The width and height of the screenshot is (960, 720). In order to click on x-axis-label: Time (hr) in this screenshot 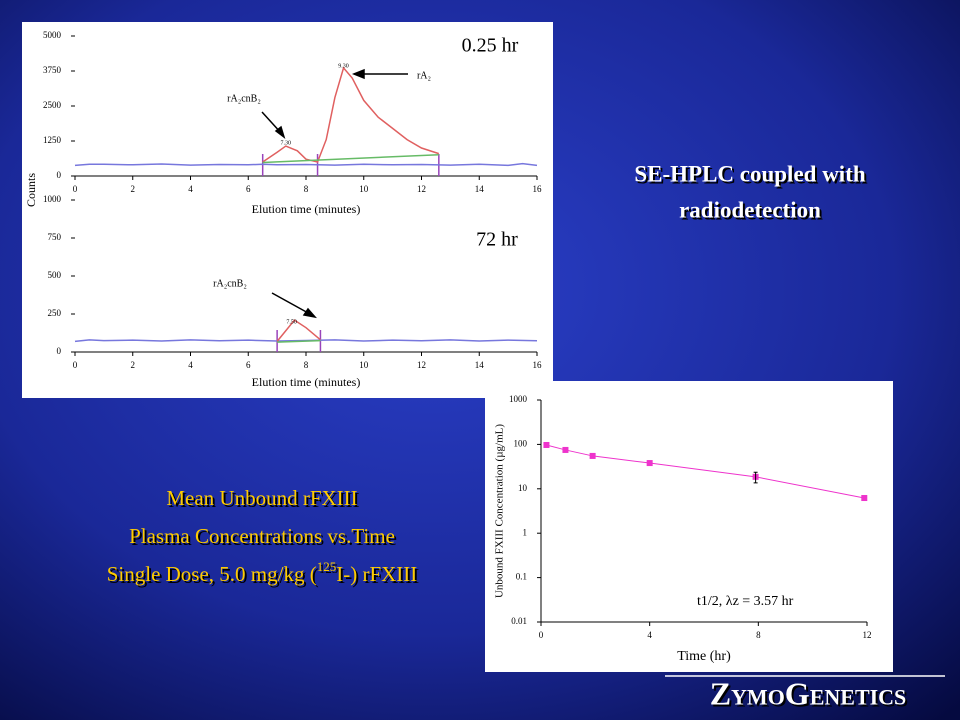, I will do `click(704, 656)`.